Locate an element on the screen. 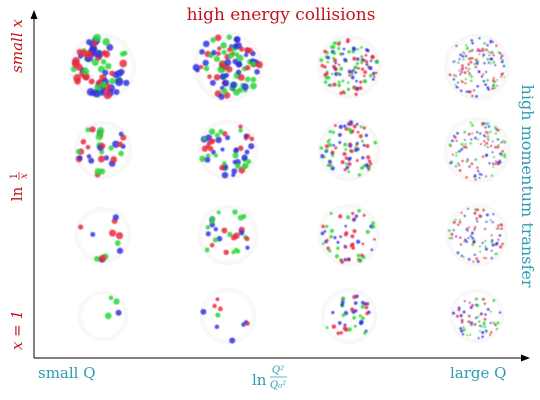 The height and width of the screenshot is (400, 540). x-axis-arrowhead is located at coordinates (525, 358).